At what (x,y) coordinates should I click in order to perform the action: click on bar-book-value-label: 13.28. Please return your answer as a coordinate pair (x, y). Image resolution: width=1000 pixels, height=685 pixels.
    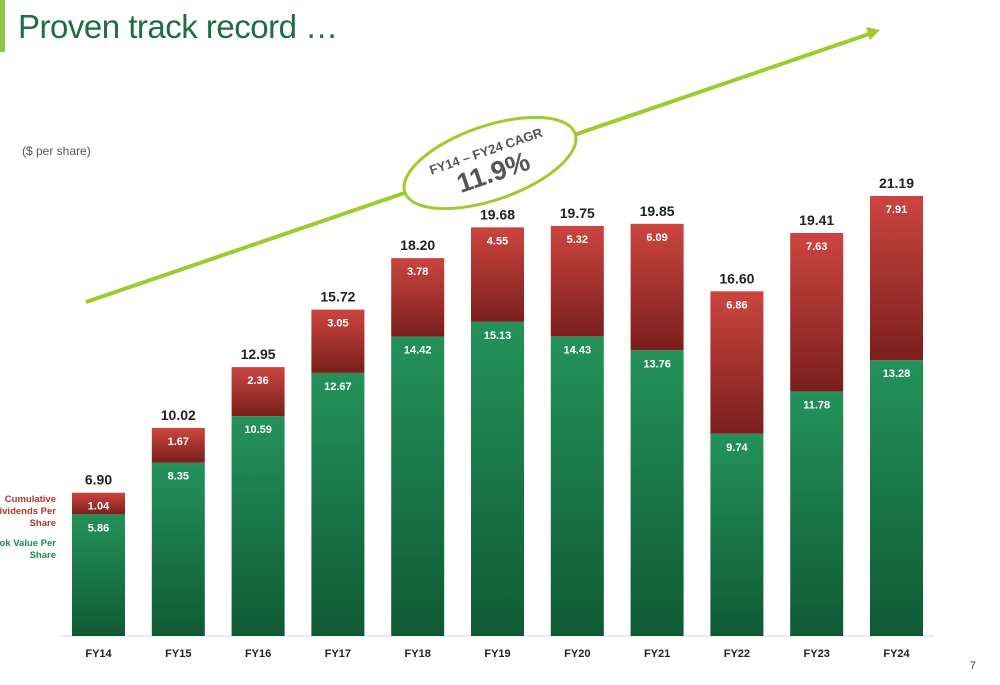
    Looking at the image, I should click on (897, 374).